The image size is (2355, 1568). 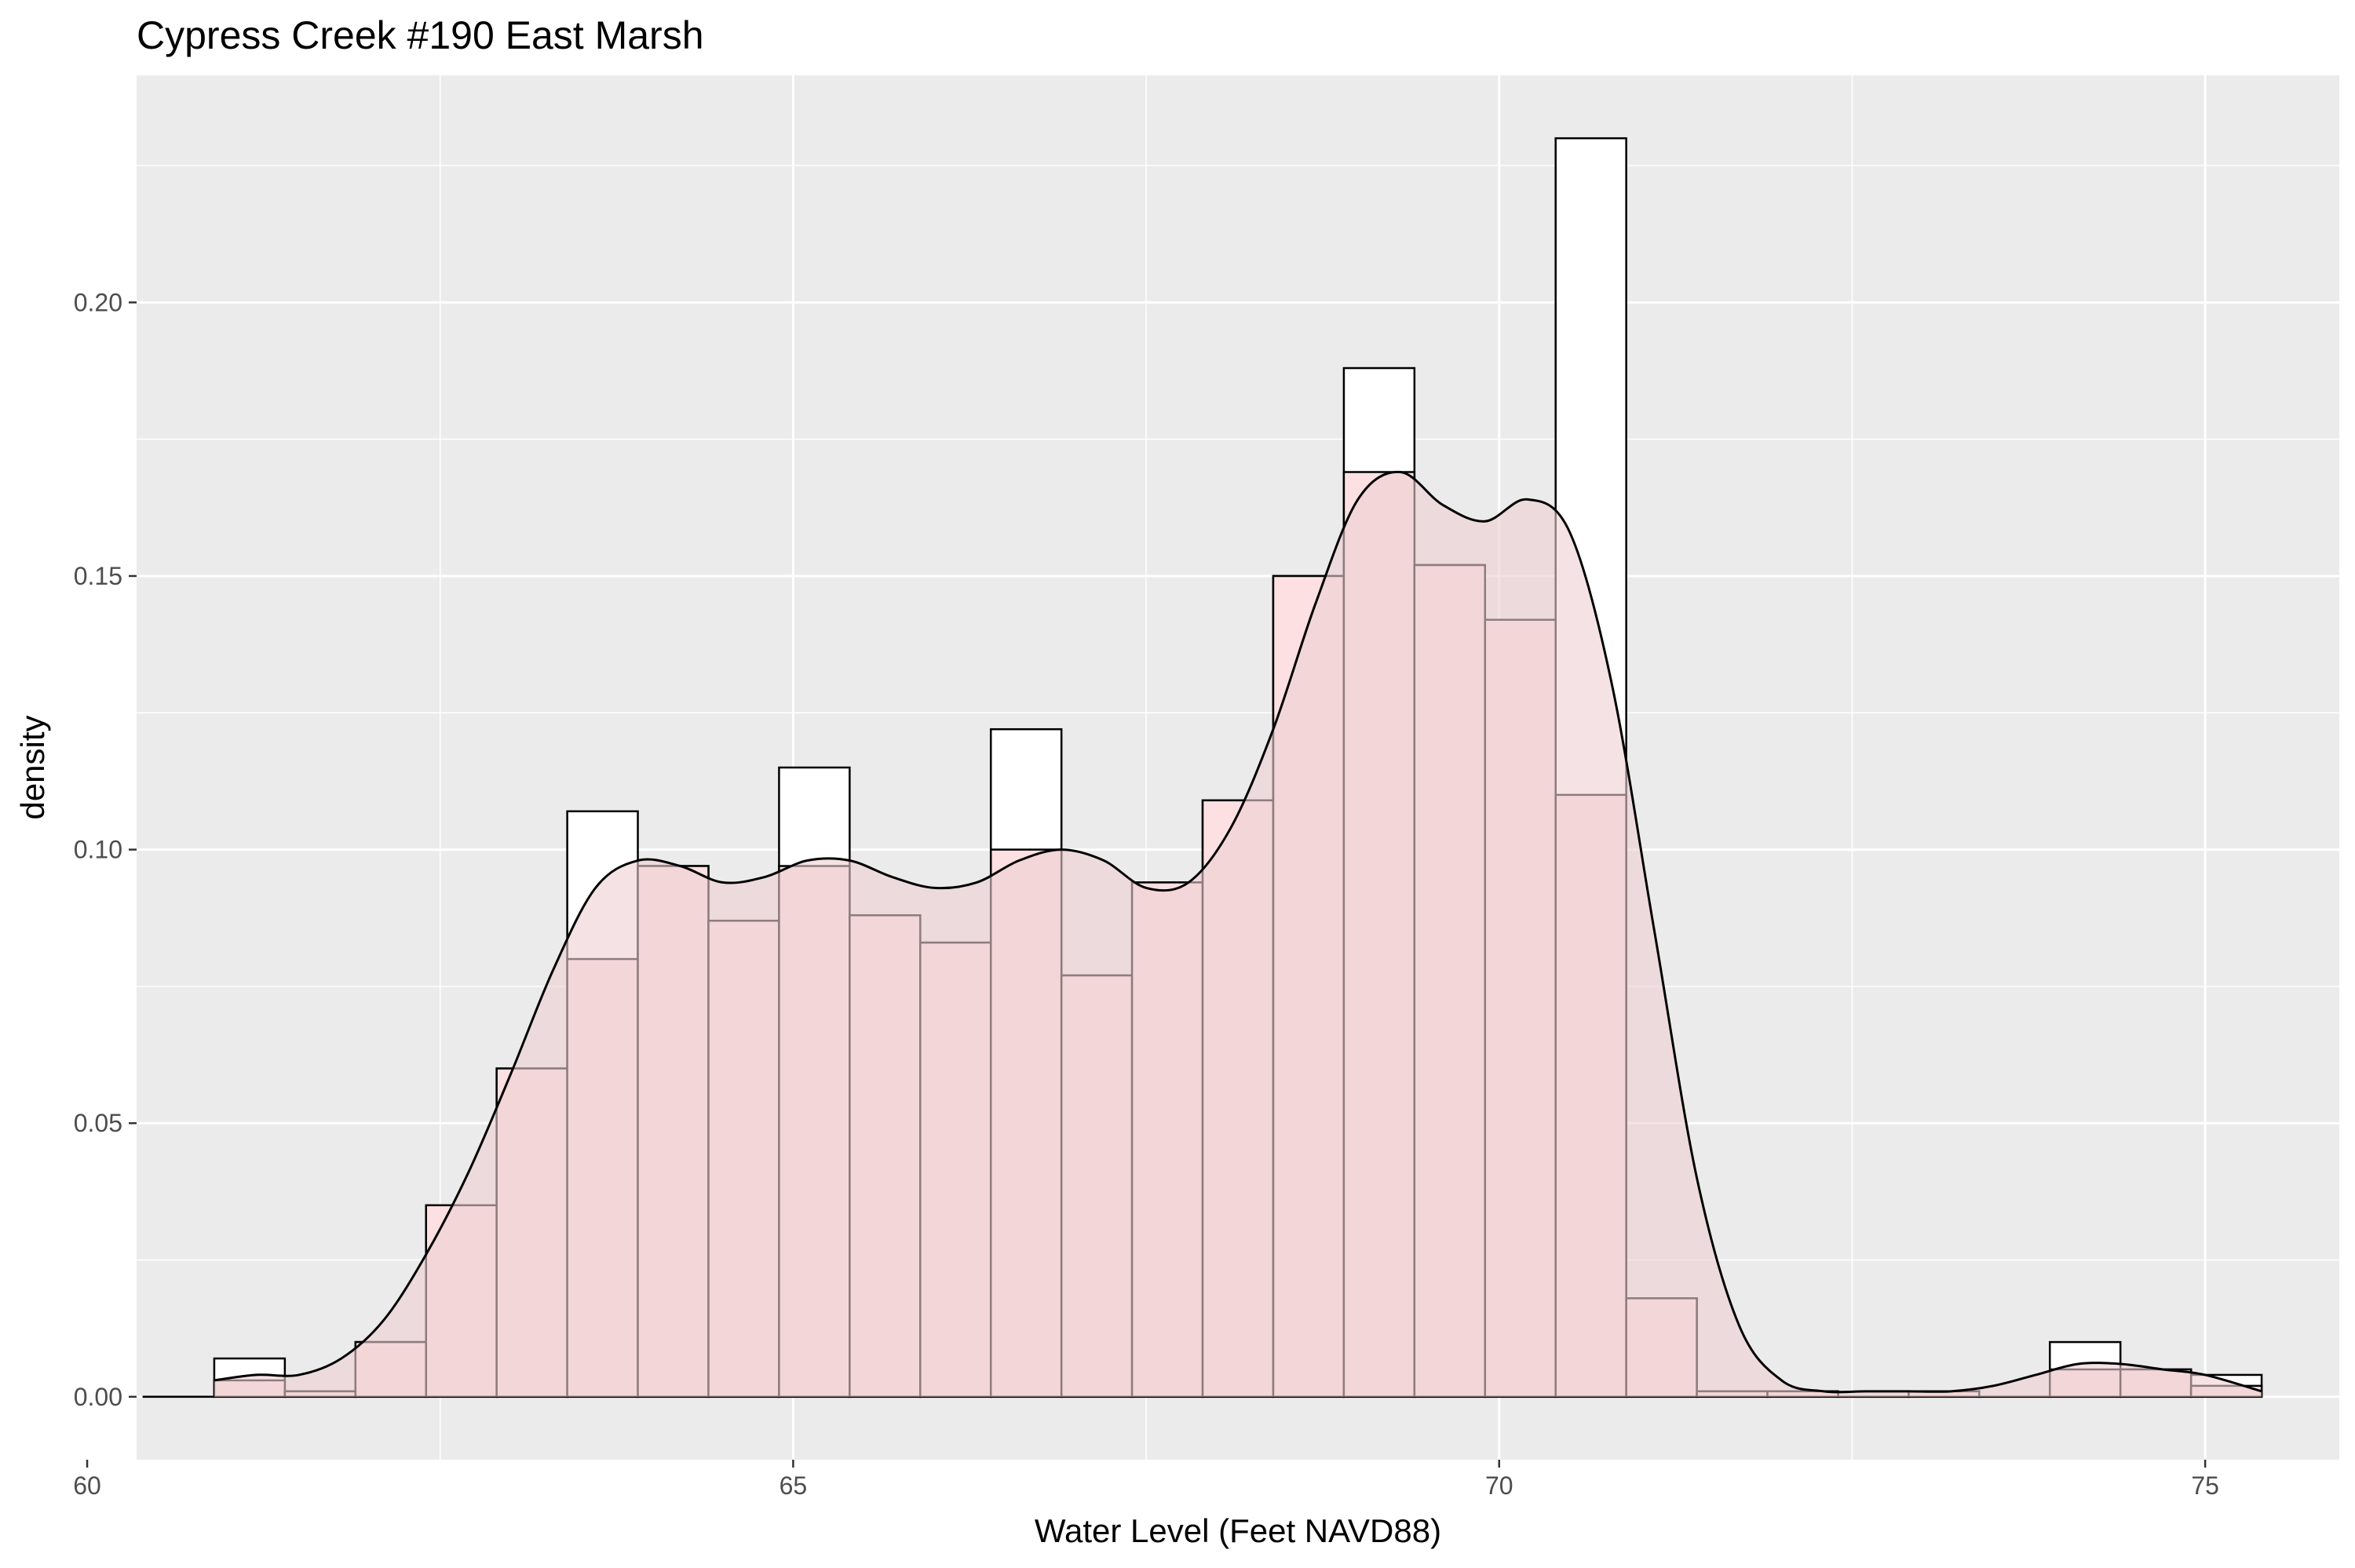 I want to click on y-tick-label: 0.20, so click(x=98, y=302).